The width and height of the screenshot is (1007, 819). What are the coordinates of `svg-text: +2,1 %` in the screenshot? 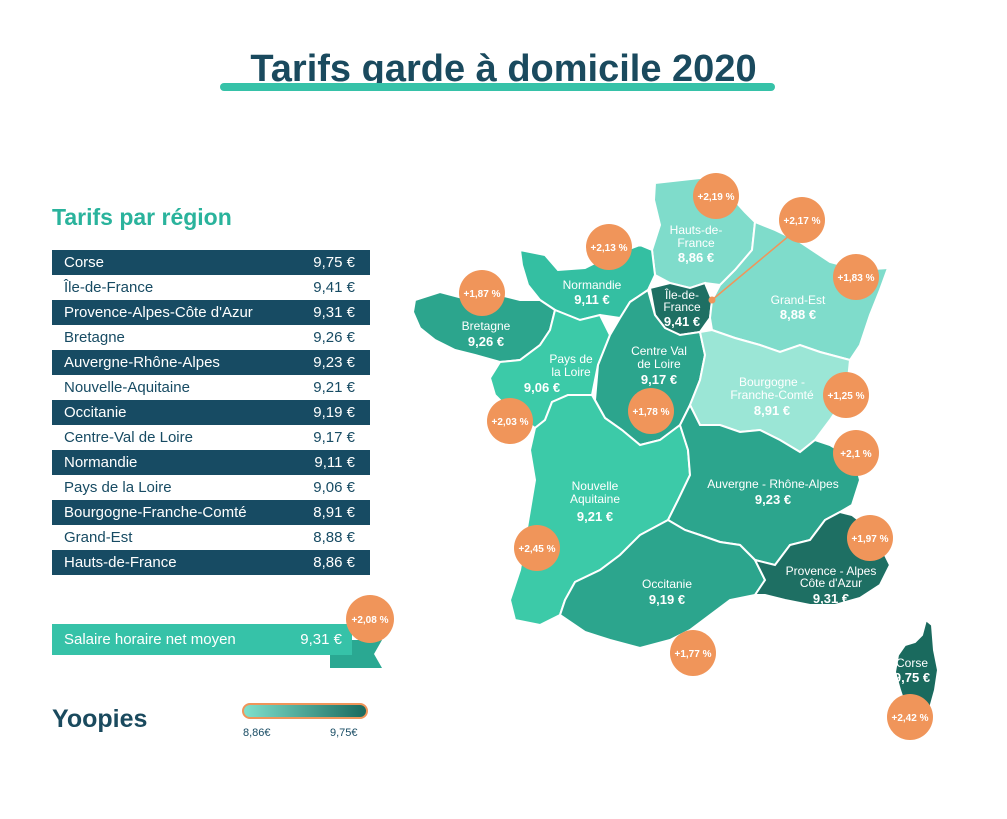 It's located at (856, 454).